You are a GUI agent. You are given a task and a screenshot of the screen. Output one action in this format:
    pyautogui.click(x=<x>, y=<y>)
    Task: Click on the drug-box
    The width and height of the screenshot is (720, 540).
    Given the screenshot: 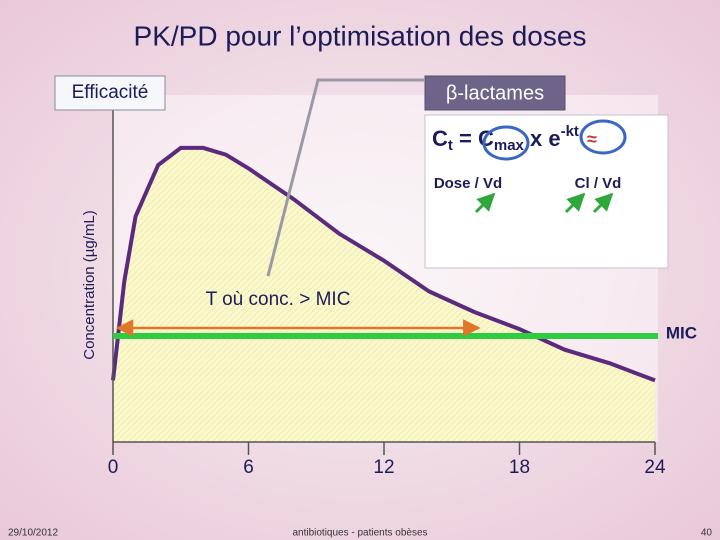 What is the action you would take?
    pyautogui.click(x=495, y=93)
    